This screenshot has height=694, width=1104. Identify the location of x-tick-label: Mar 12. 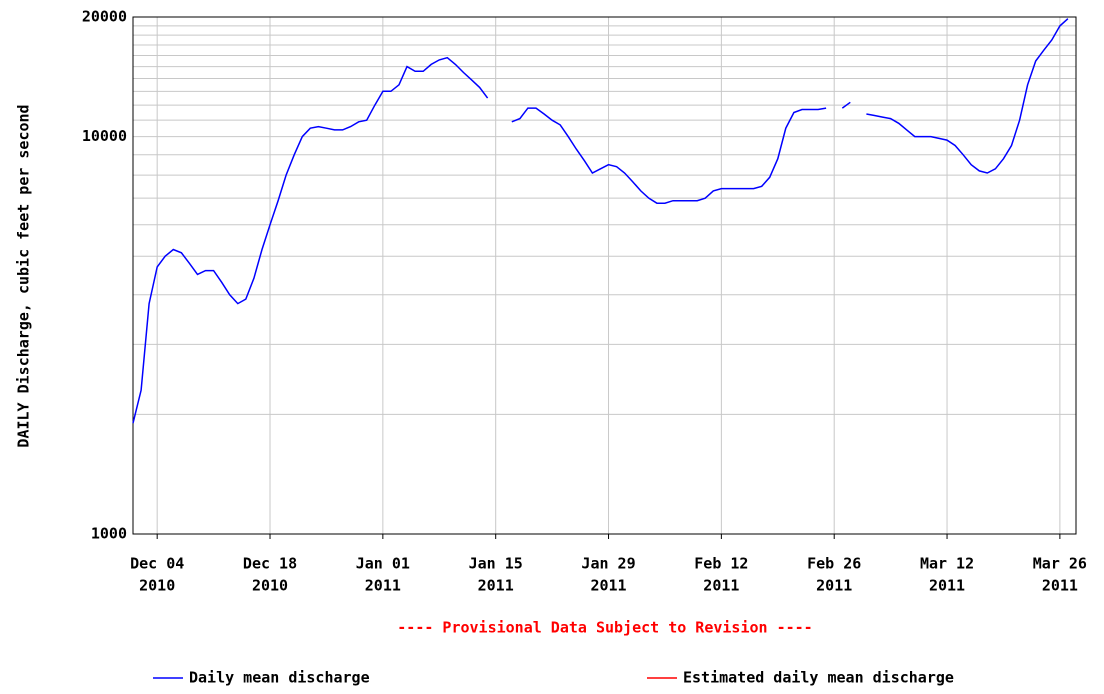
(947, 564).